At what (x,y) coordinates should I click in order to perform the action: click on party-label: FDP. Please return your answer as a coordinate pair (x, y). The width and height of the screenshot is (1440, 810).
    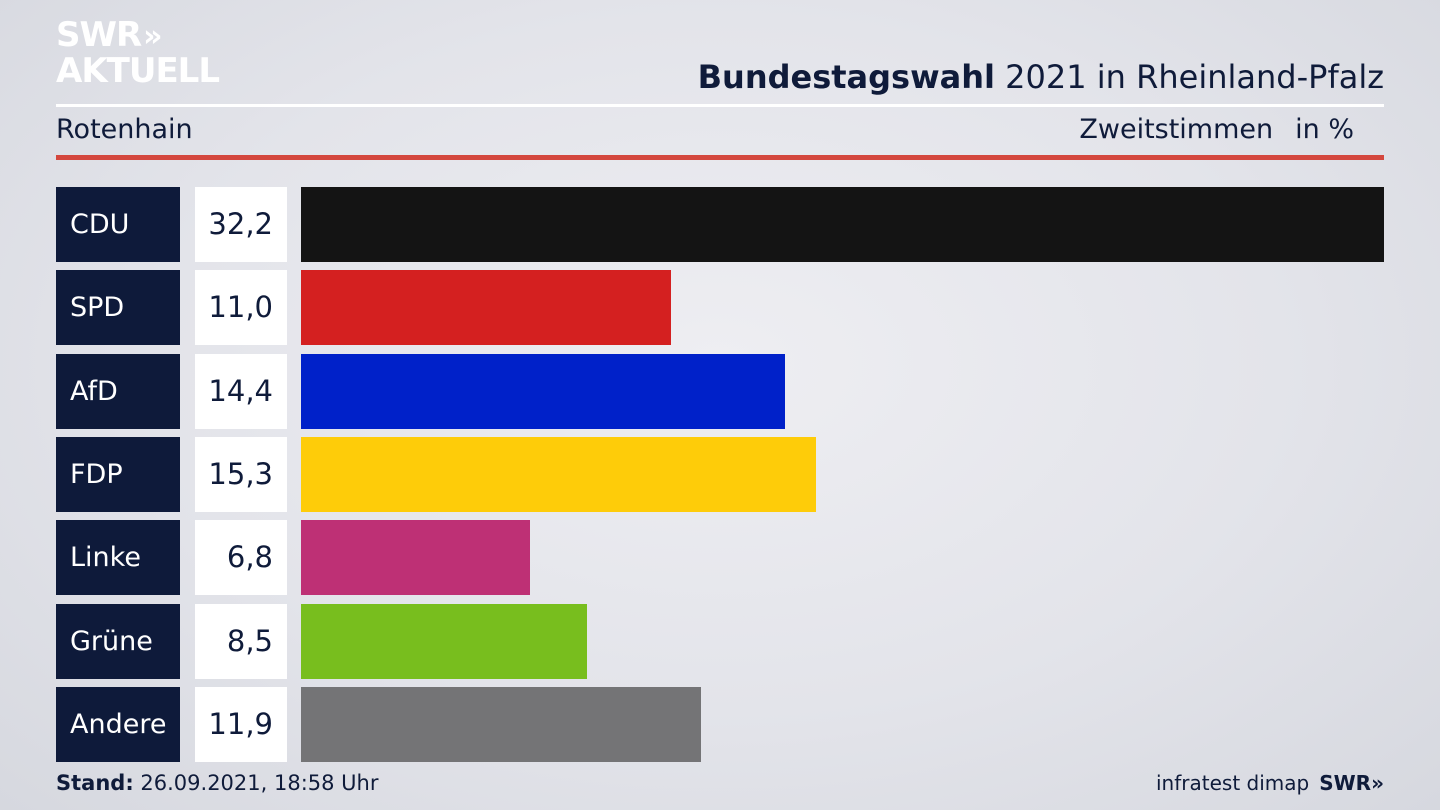
    Looking at the image, I should click on (118, 474).